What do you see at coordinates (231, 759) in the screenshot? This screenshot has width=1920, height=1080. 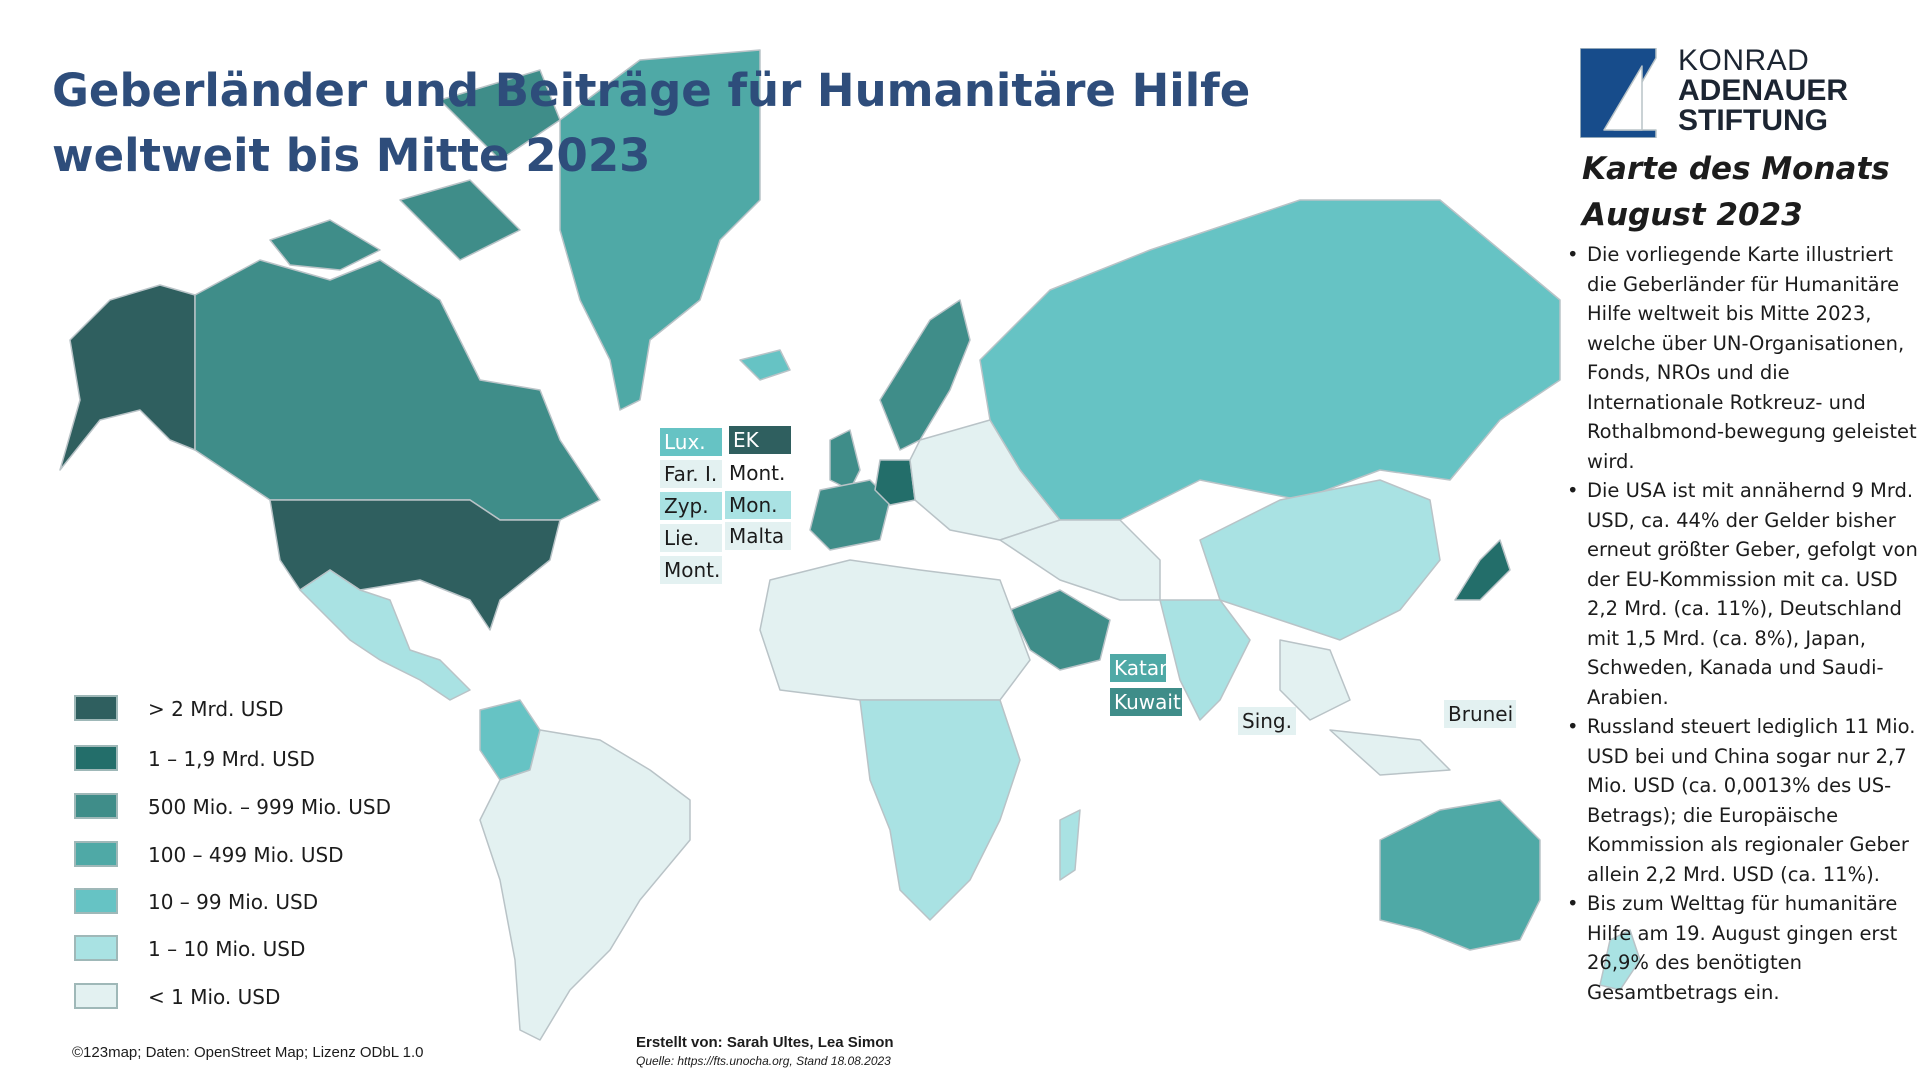 I see `legend-label: 1 – 1,9 Mrd. USD` at bounding box center [231, 759].